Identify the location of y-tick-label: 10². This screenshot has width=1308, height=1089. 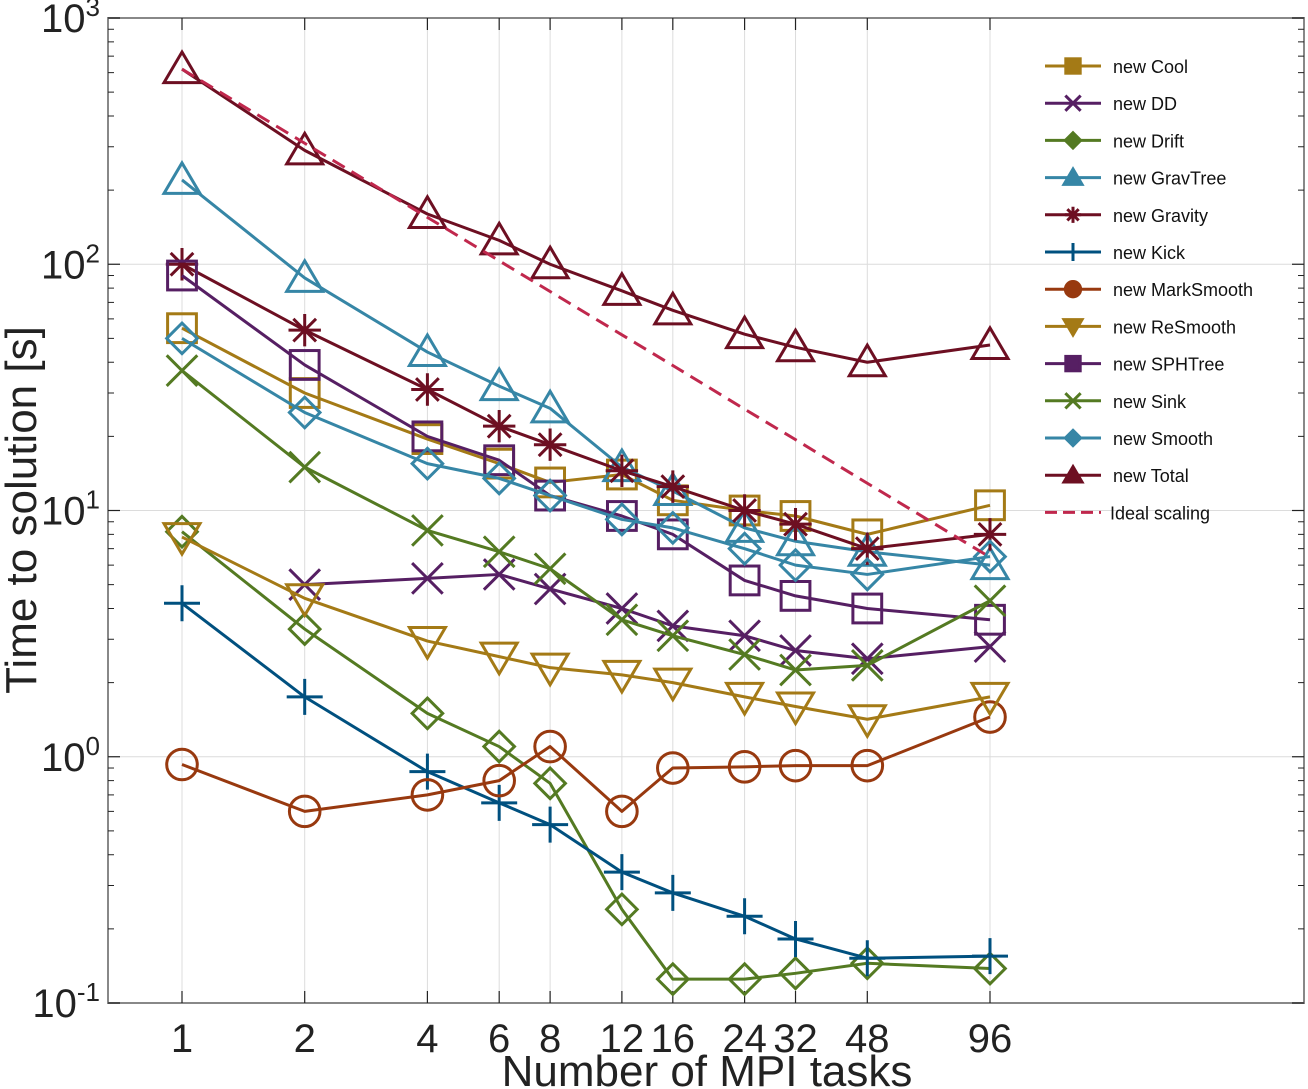
(70, 262).